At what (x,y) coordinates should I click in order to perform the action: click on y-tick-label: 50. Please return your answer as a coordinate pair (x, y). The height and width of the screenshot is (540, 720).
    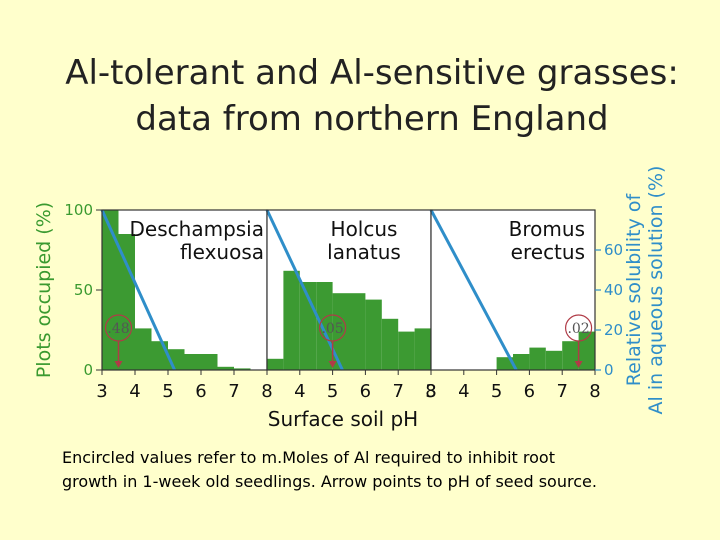
    Looking at the image, I should click on (83, 290).